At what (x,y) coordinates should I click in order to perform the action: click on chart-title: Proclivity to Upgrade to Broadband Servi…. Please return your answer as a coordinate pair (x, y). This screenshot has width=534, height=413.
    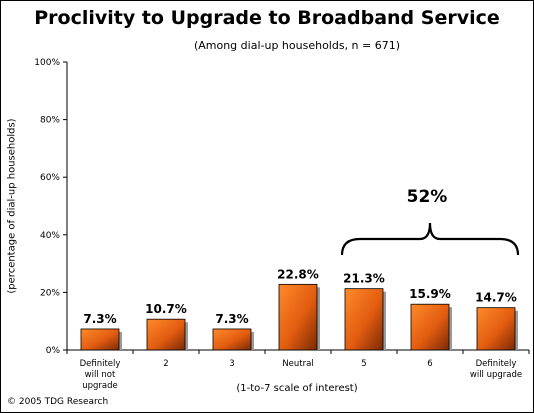
    Looking at the image, I should click on (267, 18).